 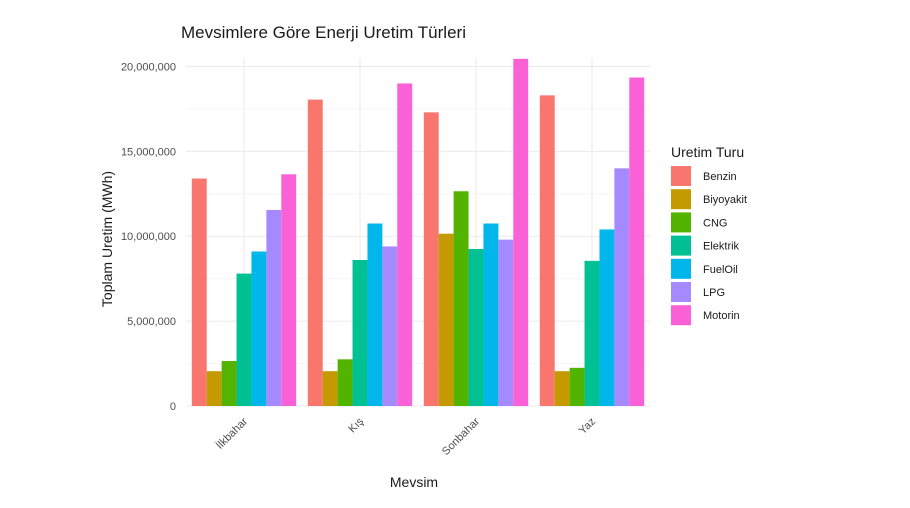 What do you see at coordinates (714, 293) in the screenshot?
I see `legend-label: LPG` at bounding box center [714, 293].